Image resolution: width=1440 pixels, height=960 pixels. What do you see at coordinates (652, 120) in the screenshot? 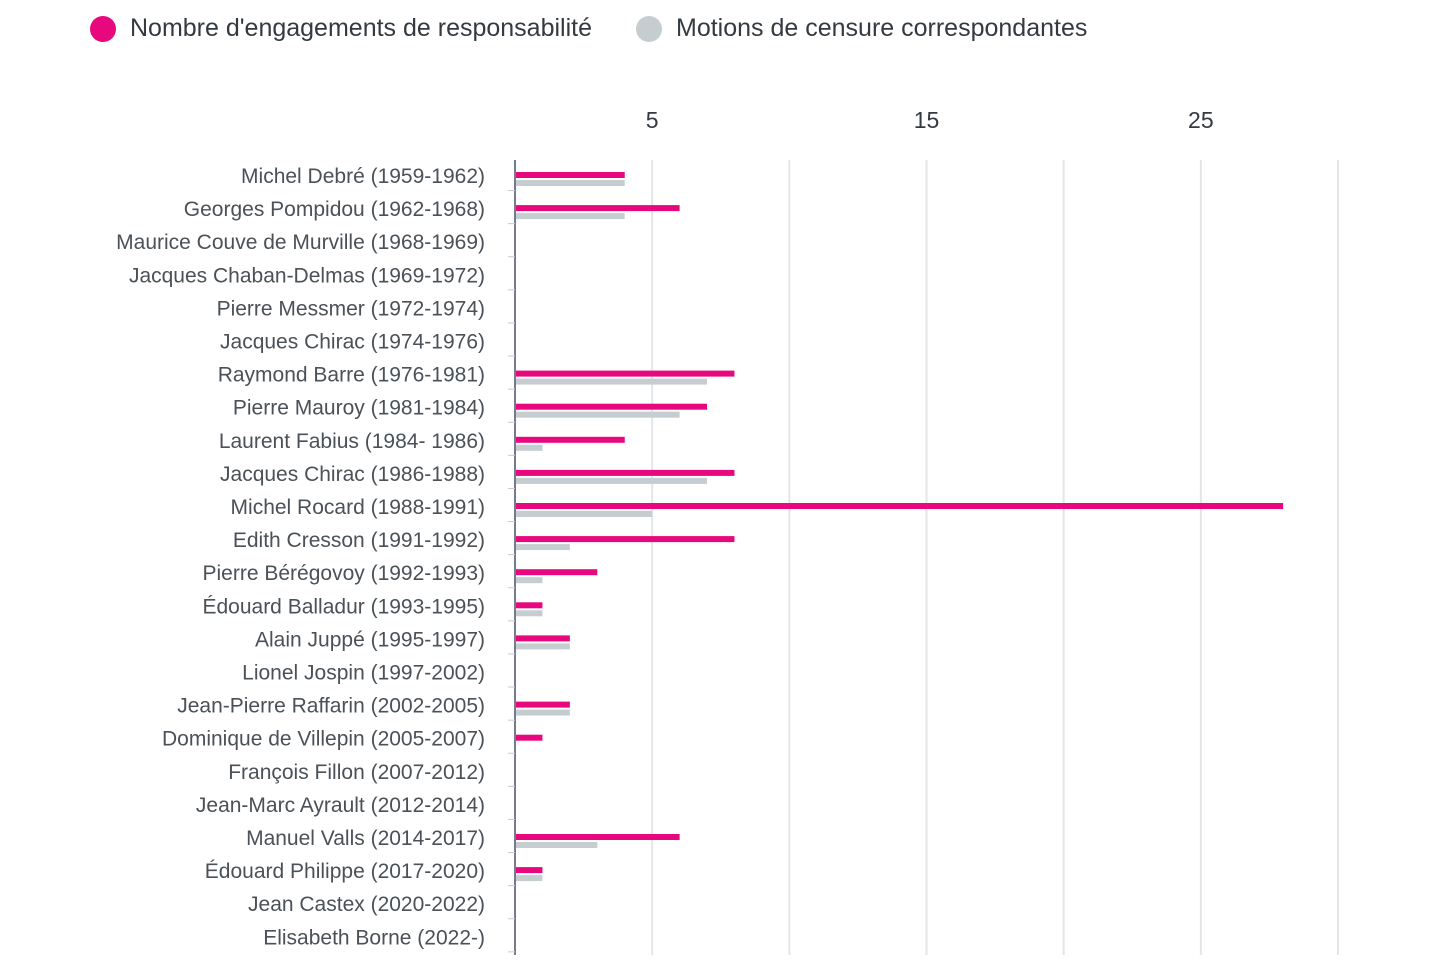
I see `x-tick-label: 5` at bounding box center [652, 120].